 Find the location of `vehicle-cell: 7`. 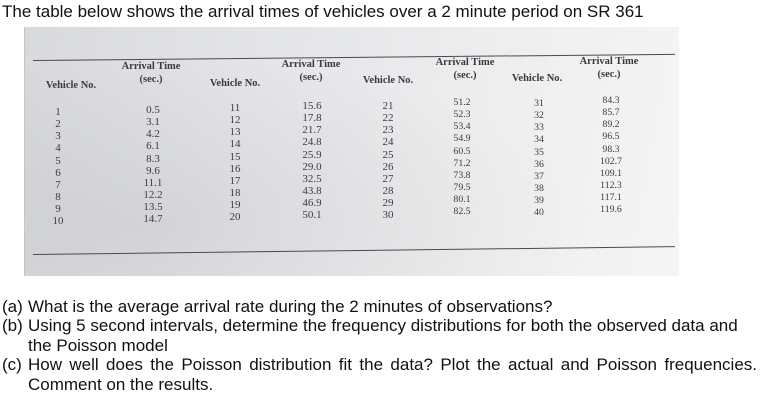

vehicle-cell: 7 is located at coordinates (58, 184).